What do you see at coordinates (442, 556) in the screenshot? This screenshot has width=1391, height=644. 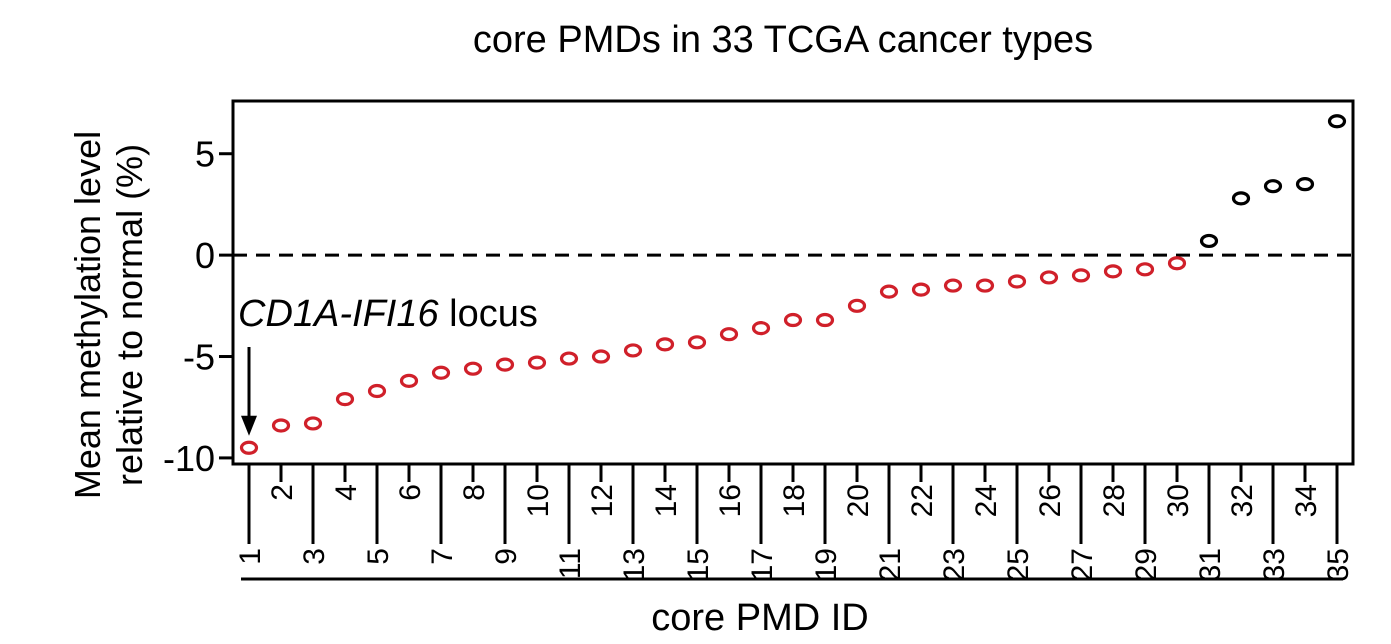 I see `x-tick-label: 7` at bounding box center [442, 556].